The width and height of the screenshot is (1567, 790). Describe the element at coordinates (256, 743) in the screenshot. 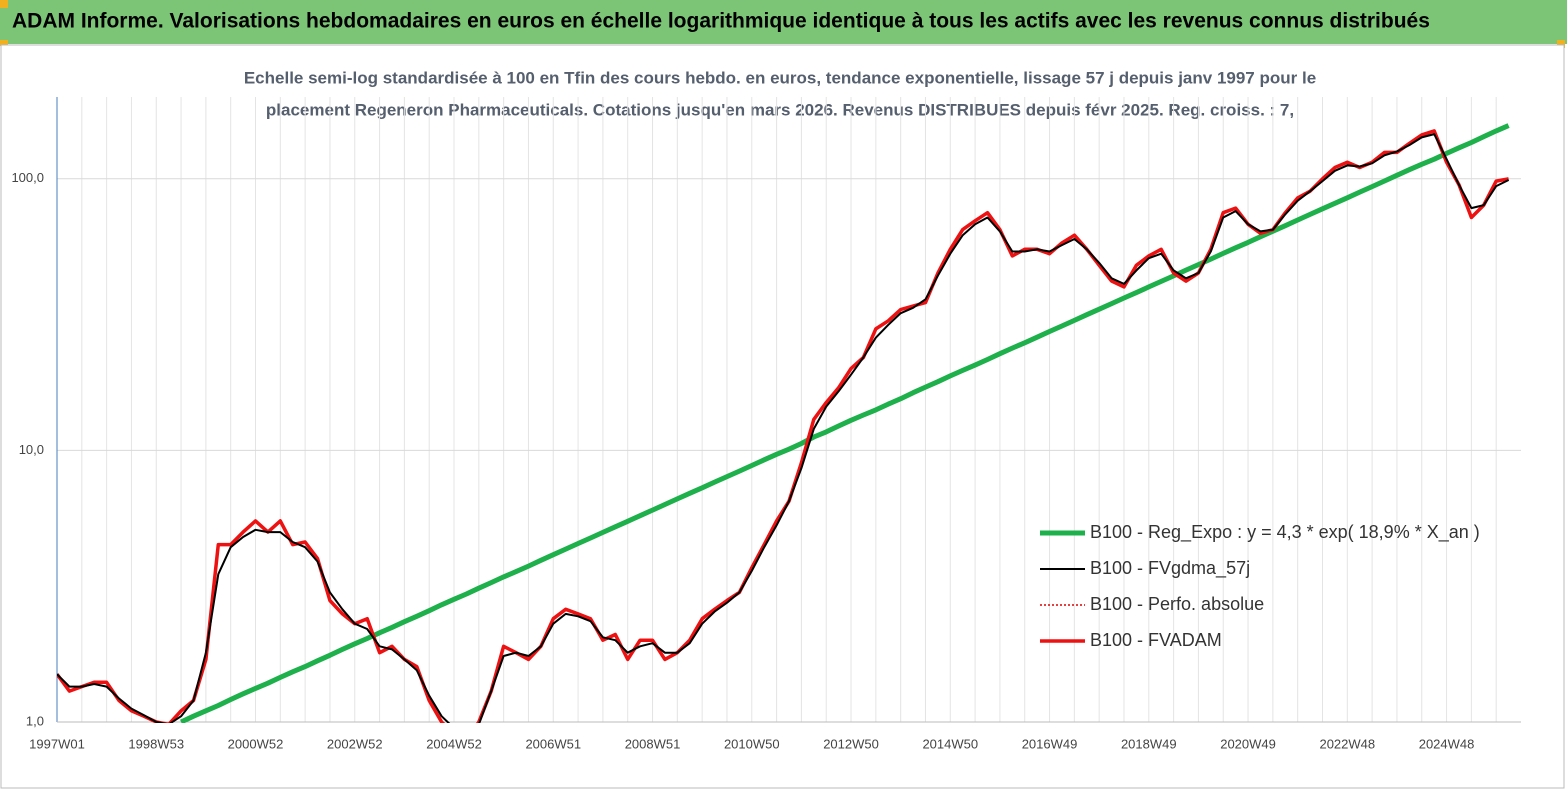

I see `x-tick-label: 2000W52` at that location.